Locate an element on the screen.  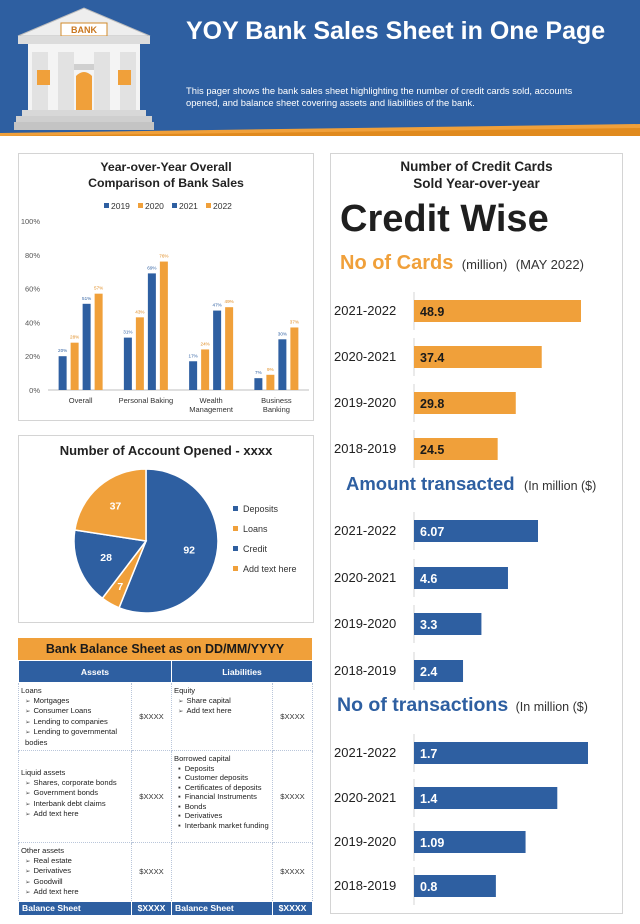
liability-cell is located at coordinates (222, 872).